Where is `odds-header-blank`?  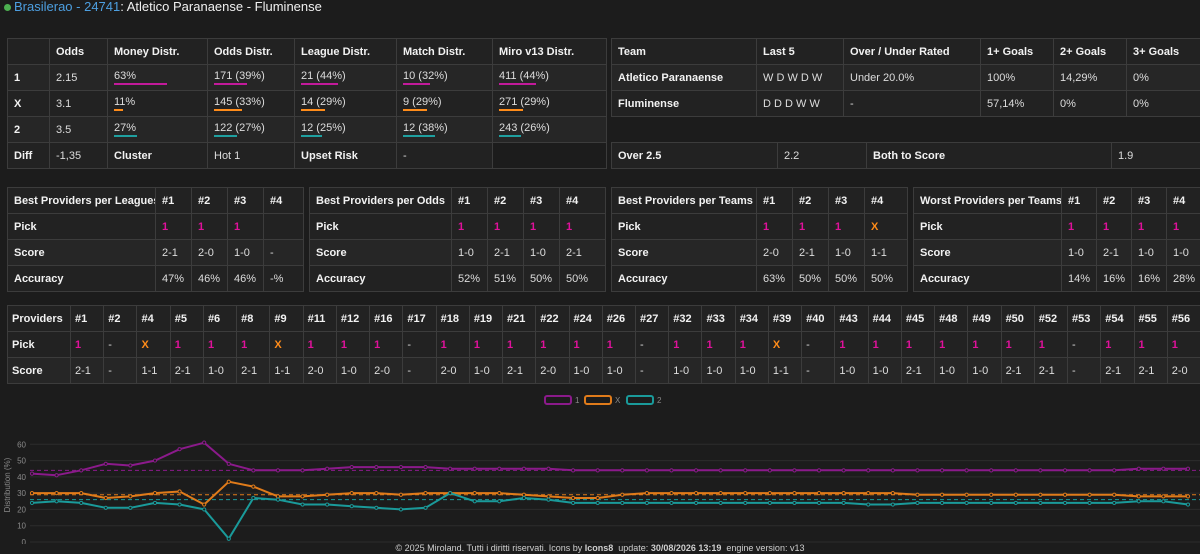
odds-header-blank is located at coordinates (28, 51).